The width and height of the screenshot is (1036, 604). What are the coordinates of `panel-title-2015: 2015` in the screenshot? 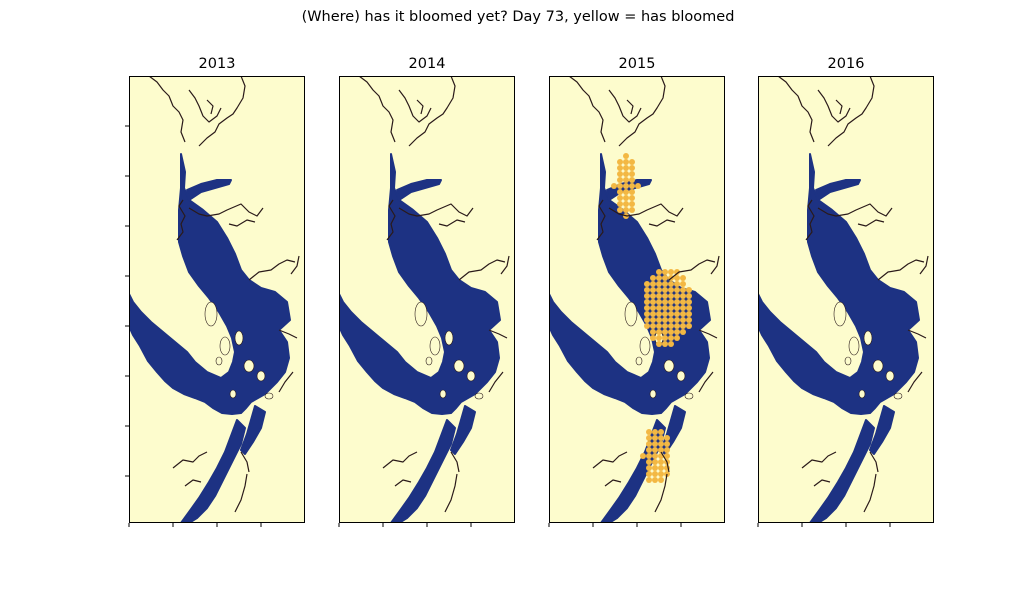 It's located at (637, 64).